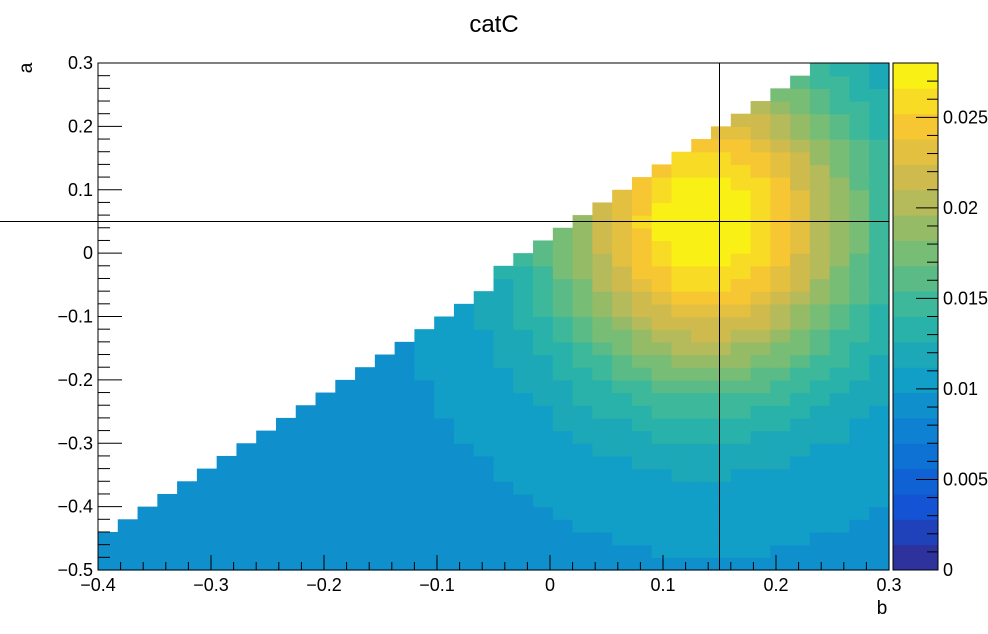 This screenshot has height=634, width=988. I want to click on x-axis-label: b, so click(882, 608).